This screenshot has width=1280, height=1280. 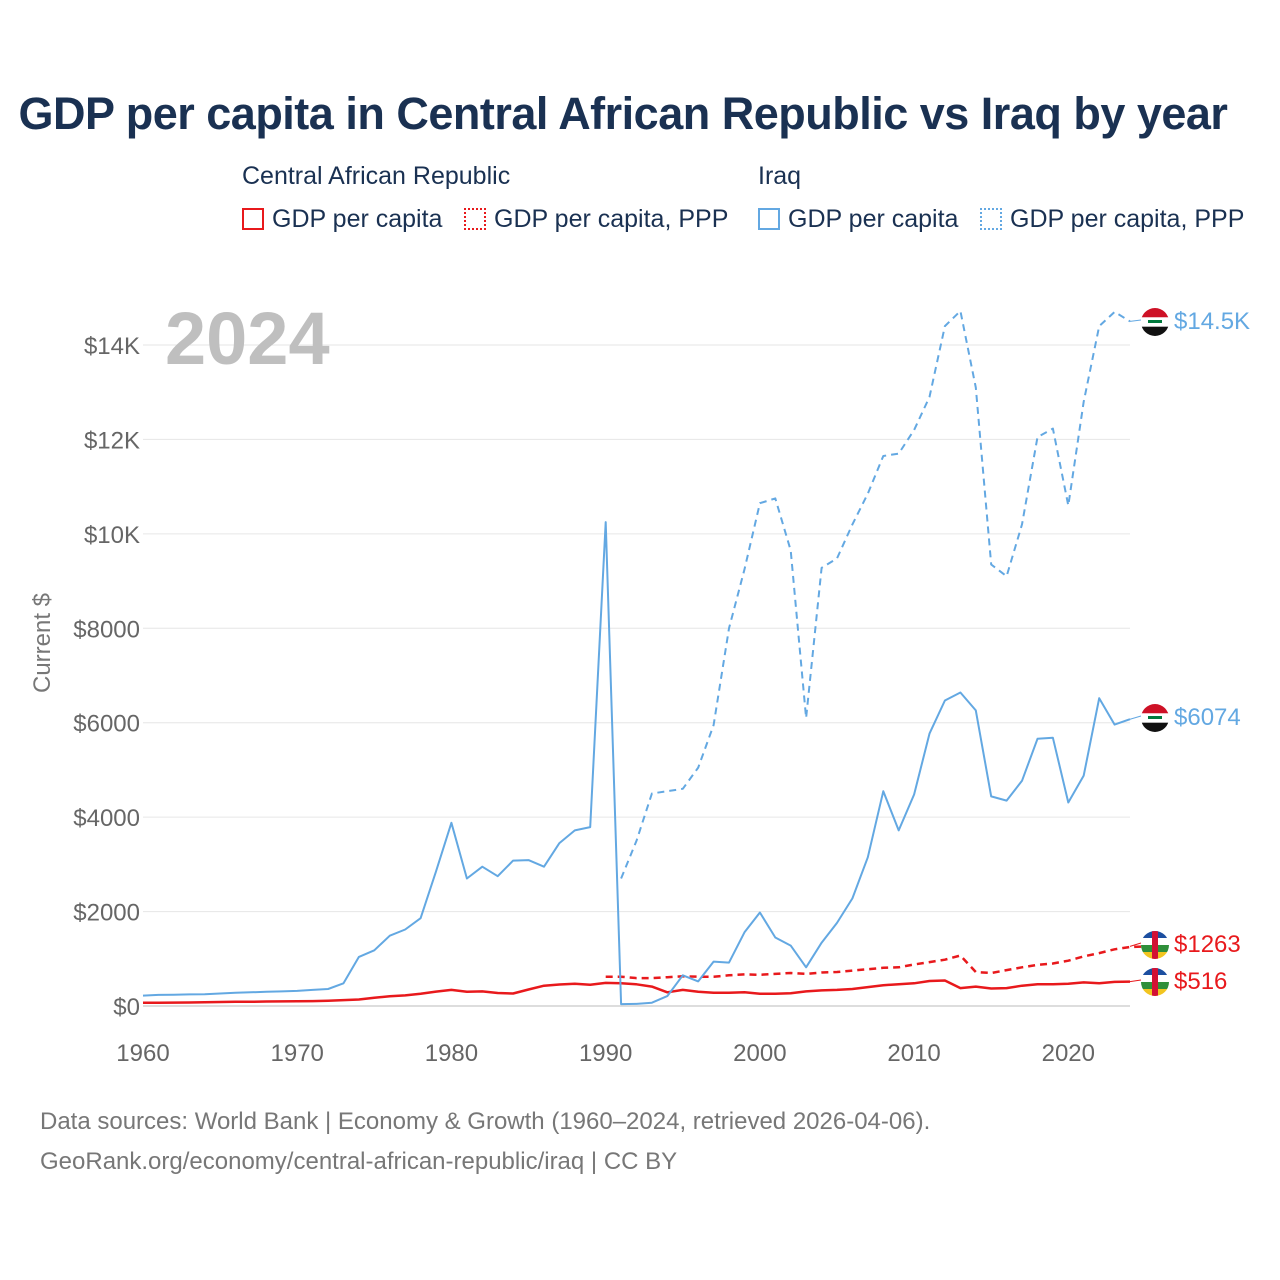 I want to click on end-value-label: $516, so click(x=1200, y=981).